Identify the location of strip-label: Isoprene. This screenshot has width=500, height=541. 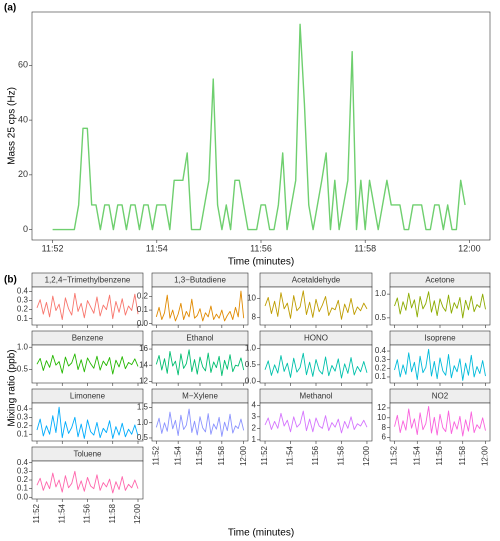
(440, 338).